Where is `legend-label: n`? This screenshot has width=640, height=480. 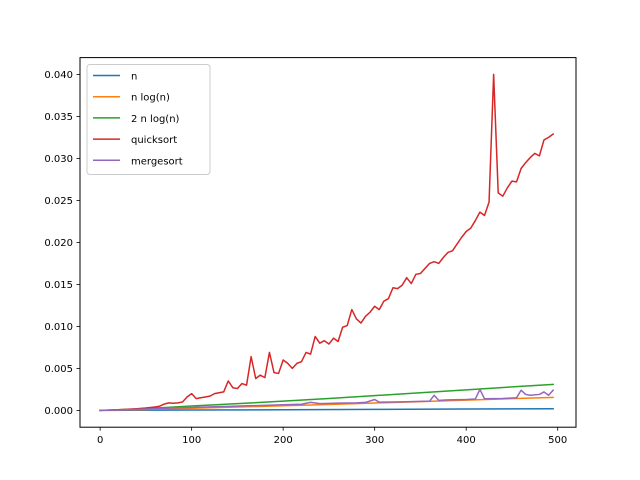
legend-label: n is located at coordinates (134, 77).